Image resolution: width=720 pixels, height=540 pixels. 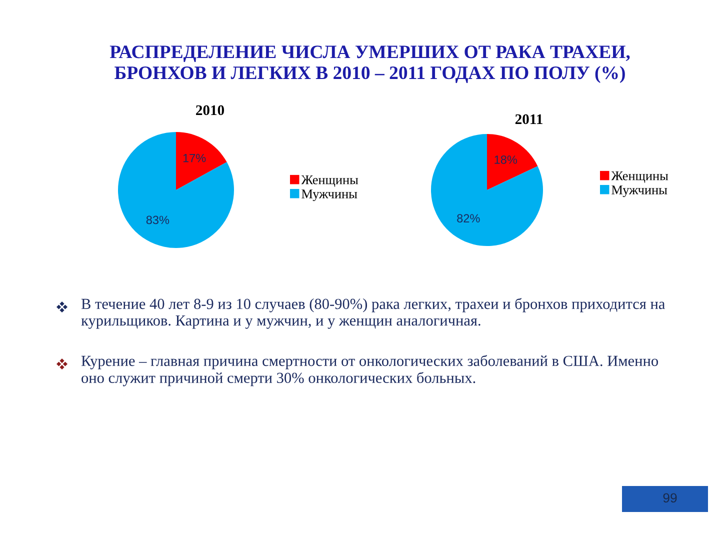 I want to click on chart-title: 2011, so click(x=528, y=119).